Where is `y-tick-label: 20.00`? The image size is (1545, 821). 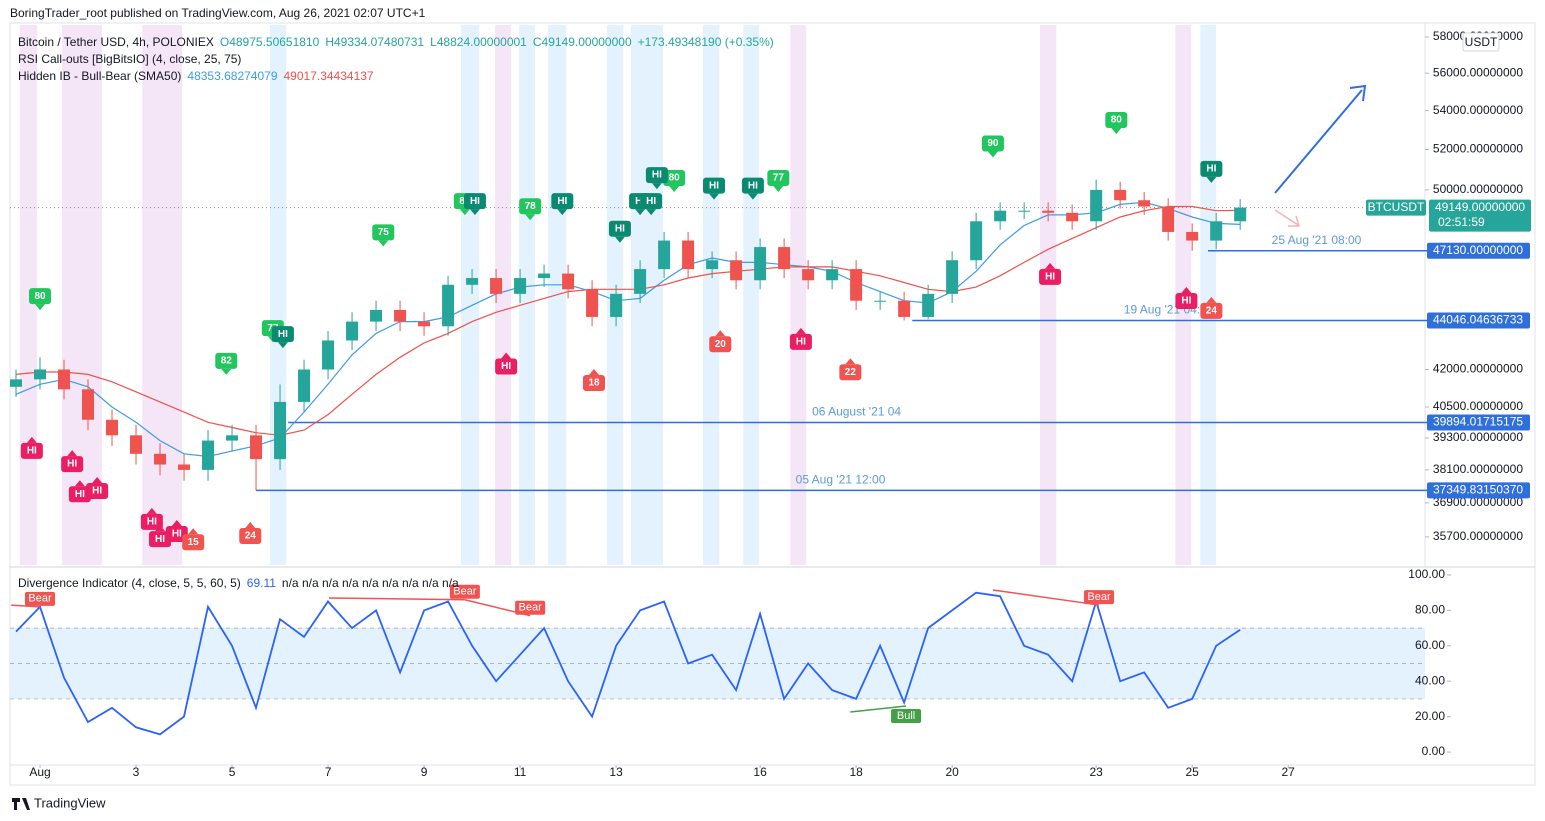 y-tick-label: 20.00 is located at coordinates (1430, 716).